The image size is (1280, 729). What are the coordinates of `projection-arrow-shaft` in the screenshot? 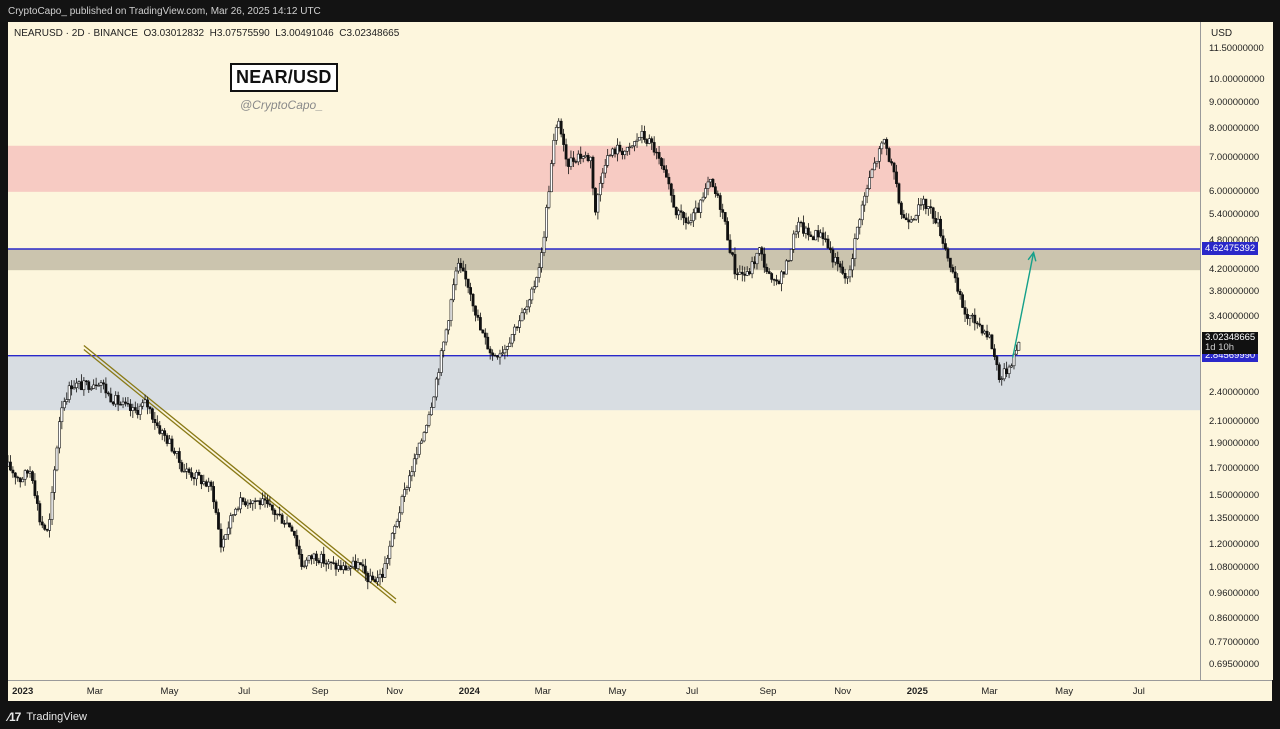 It's located at (1023, 305).